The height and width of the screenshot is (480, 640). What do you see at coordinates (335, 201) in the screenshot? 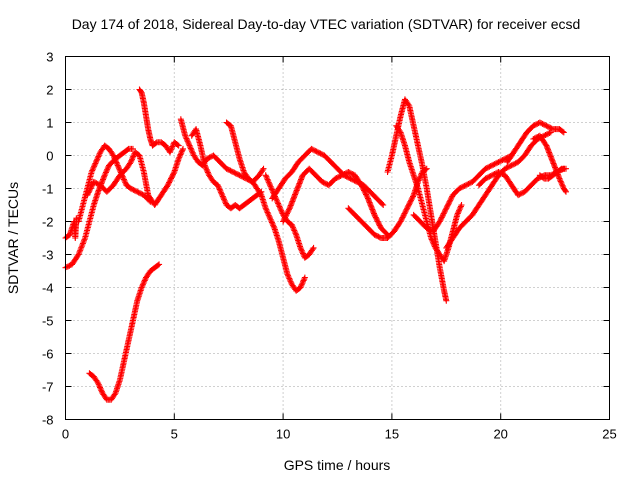
I see `series-trace-l` at bounding box center [335, 201].